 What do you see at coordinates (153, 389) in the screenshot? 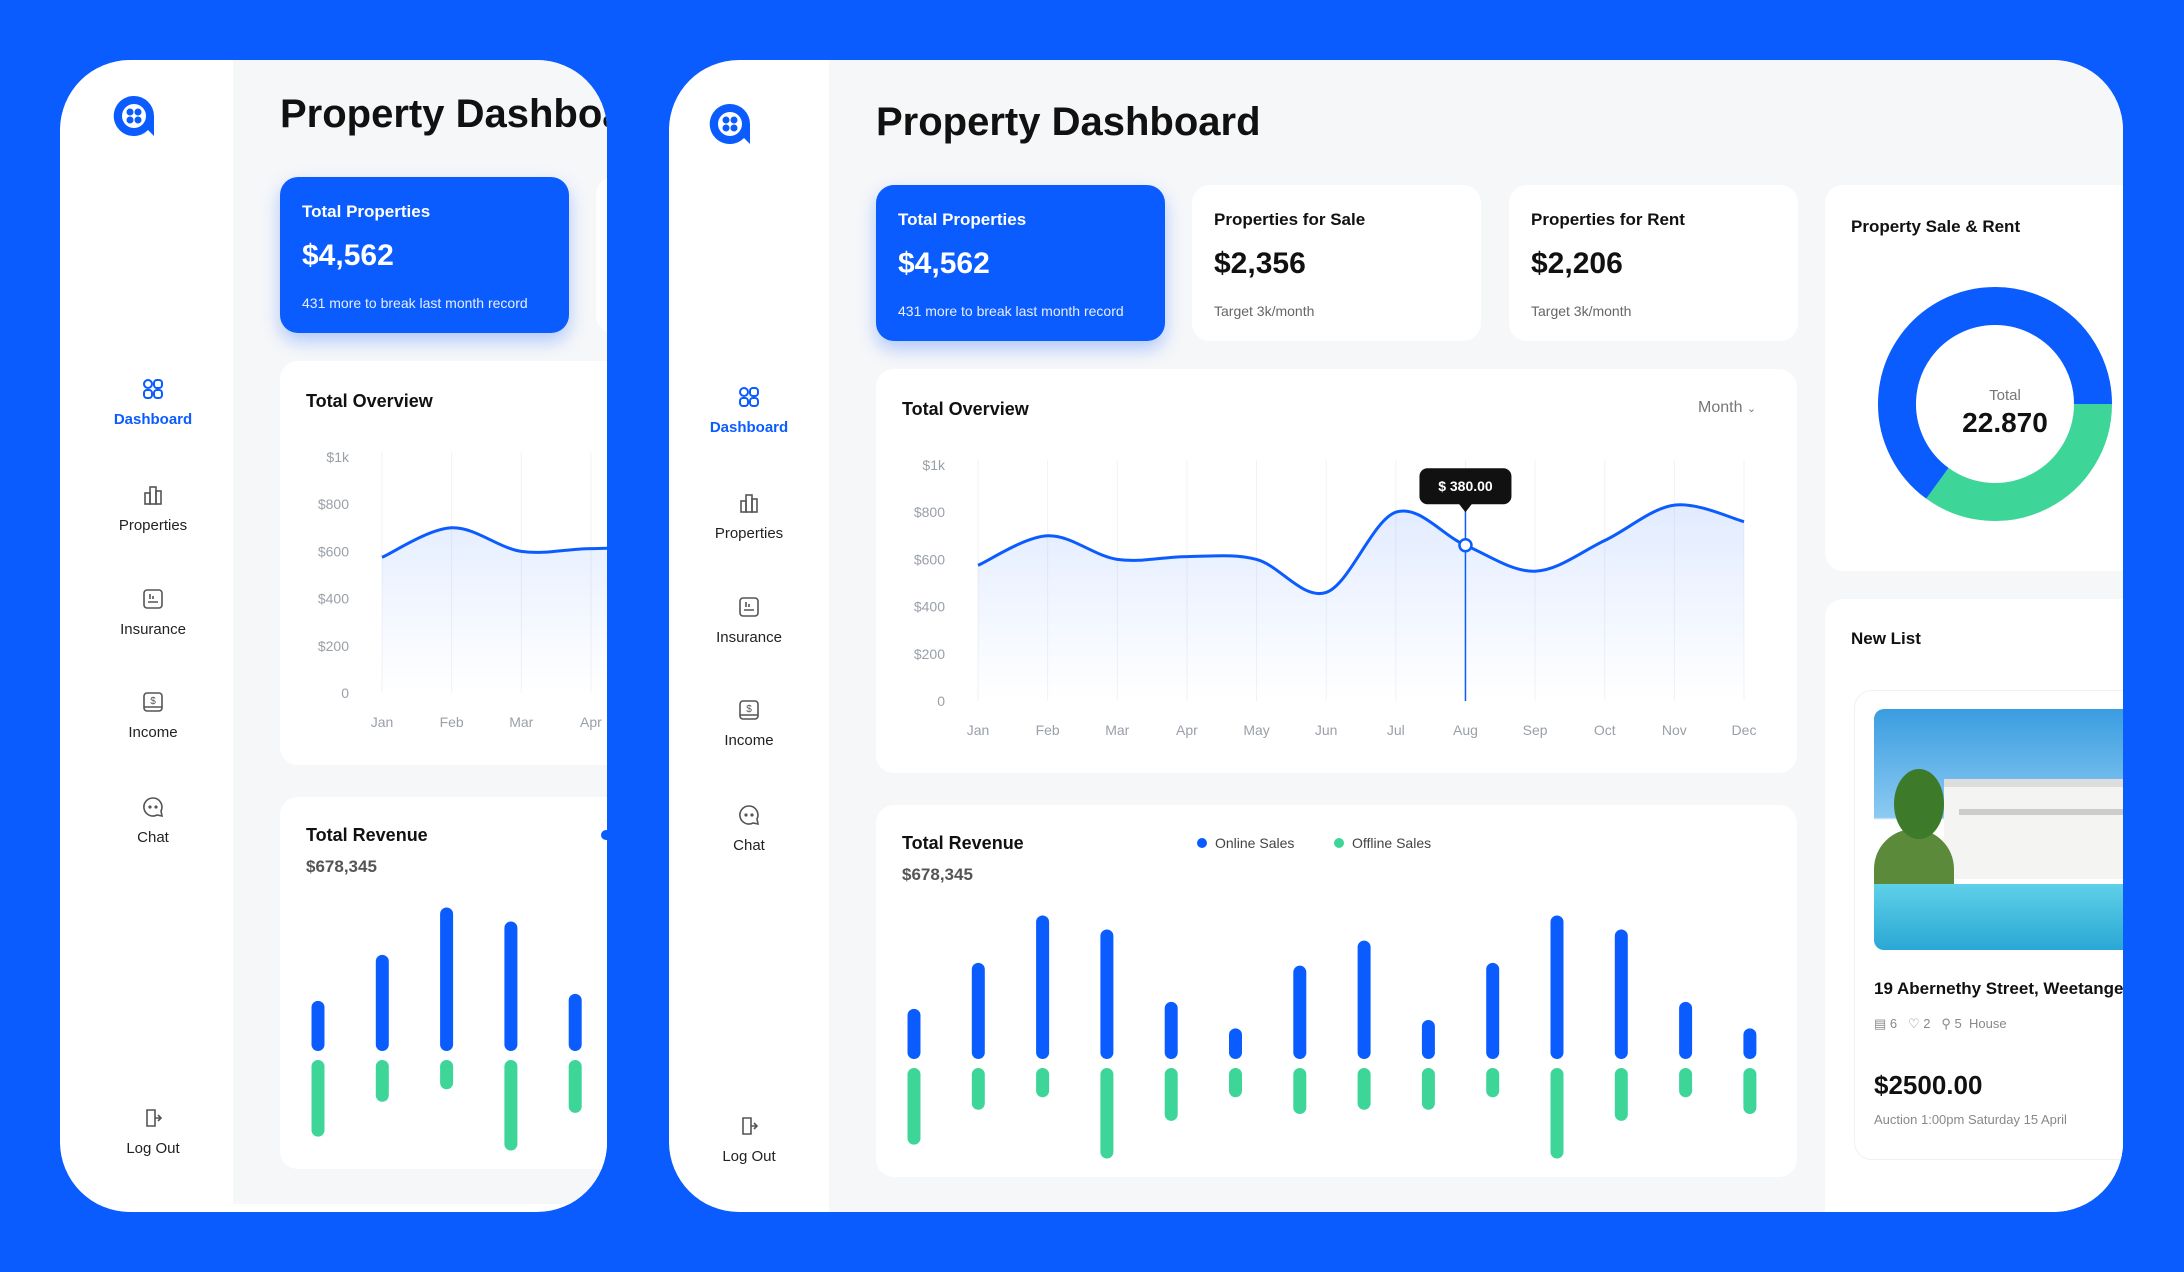
I see `grid-icon` at bounding box center [153, 389].